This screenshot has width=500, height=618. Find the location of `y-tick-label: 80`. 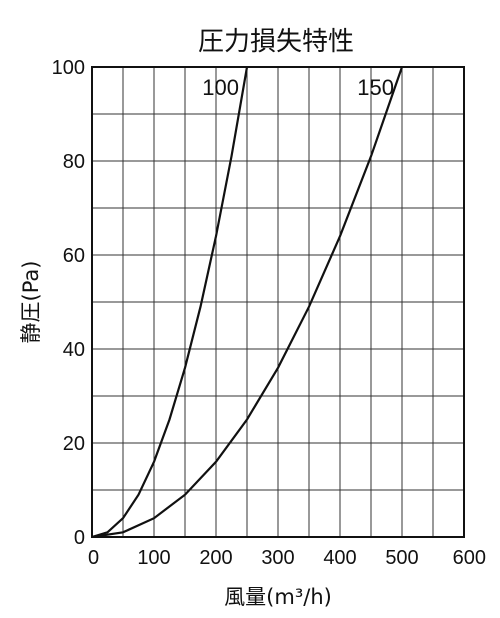

y-tick-label: 80 is located at coordinates (74, 162).